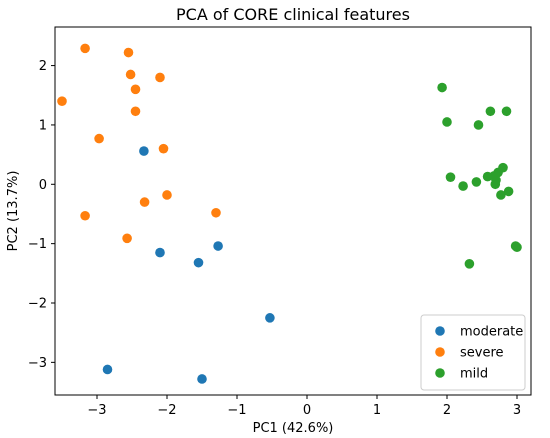  What do you see at coordinates (43, 66) in the screenshot?
I see `y-tick-label: 2` at bounding box center [43, 66].